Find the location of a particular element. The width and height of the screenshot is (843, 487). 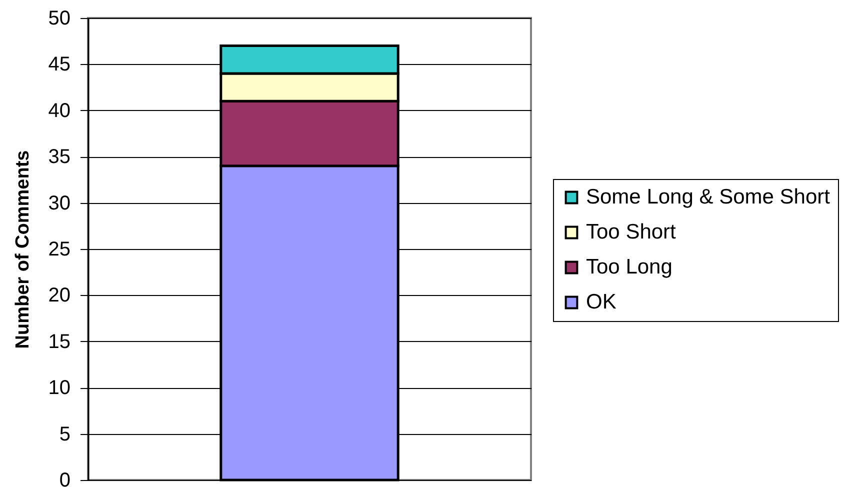

y-tick-label: 20 is located at coordinates (59, 295).